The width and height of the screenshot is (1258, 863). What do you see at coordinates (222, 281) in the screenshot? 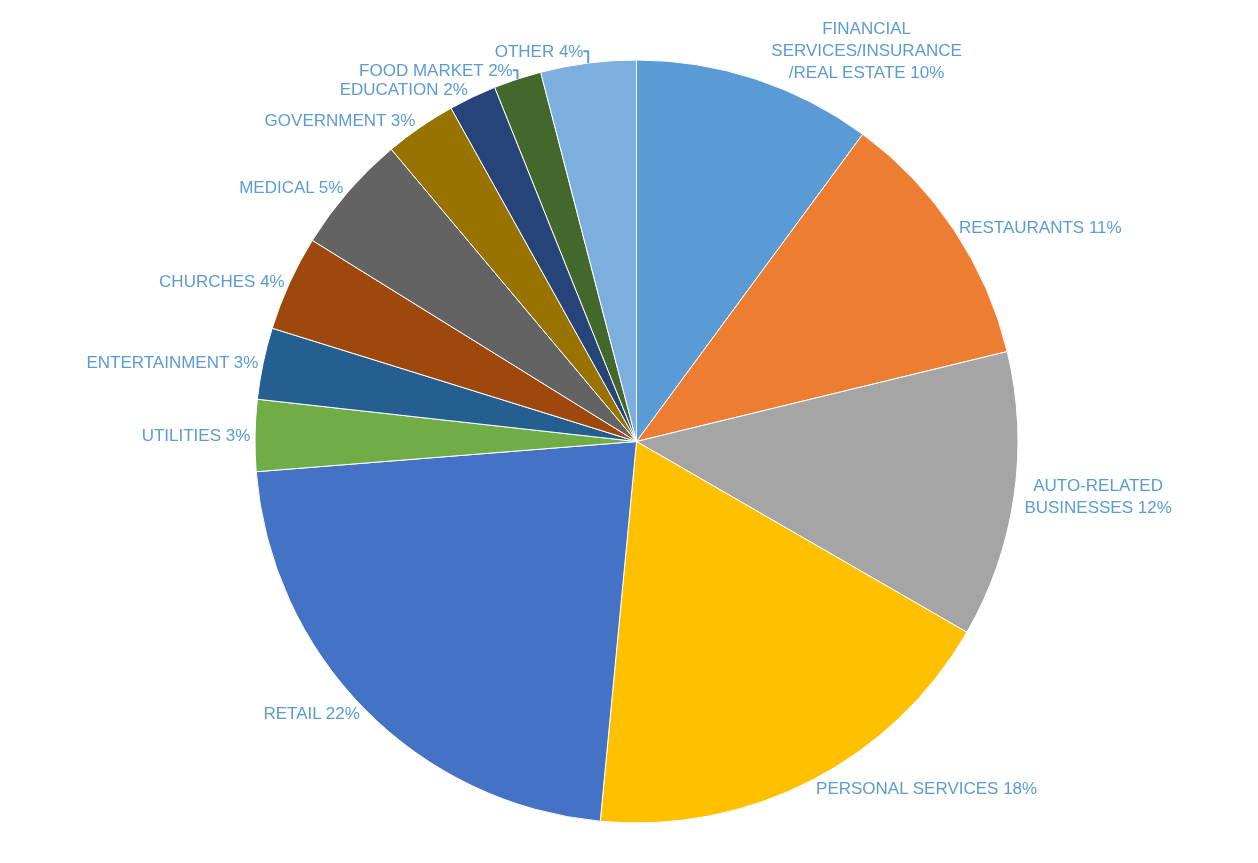
I see `slice-label: CHURCHES 4%` at bounding box center [222, 281].